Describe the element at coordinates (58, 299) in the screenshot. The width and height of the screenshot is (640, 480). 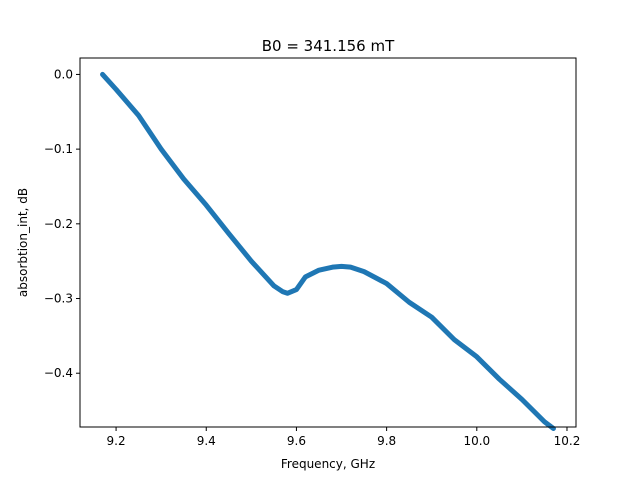
I see `y-tick-label: −0.3` at that location.